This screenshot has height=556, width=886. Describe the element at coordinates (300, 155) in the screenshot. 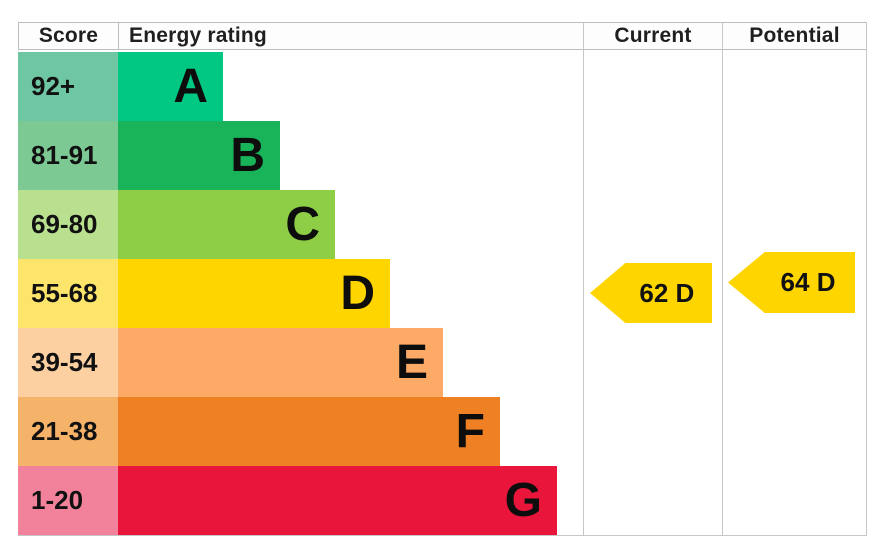

I see `band-row: 81-91 B` at that location.